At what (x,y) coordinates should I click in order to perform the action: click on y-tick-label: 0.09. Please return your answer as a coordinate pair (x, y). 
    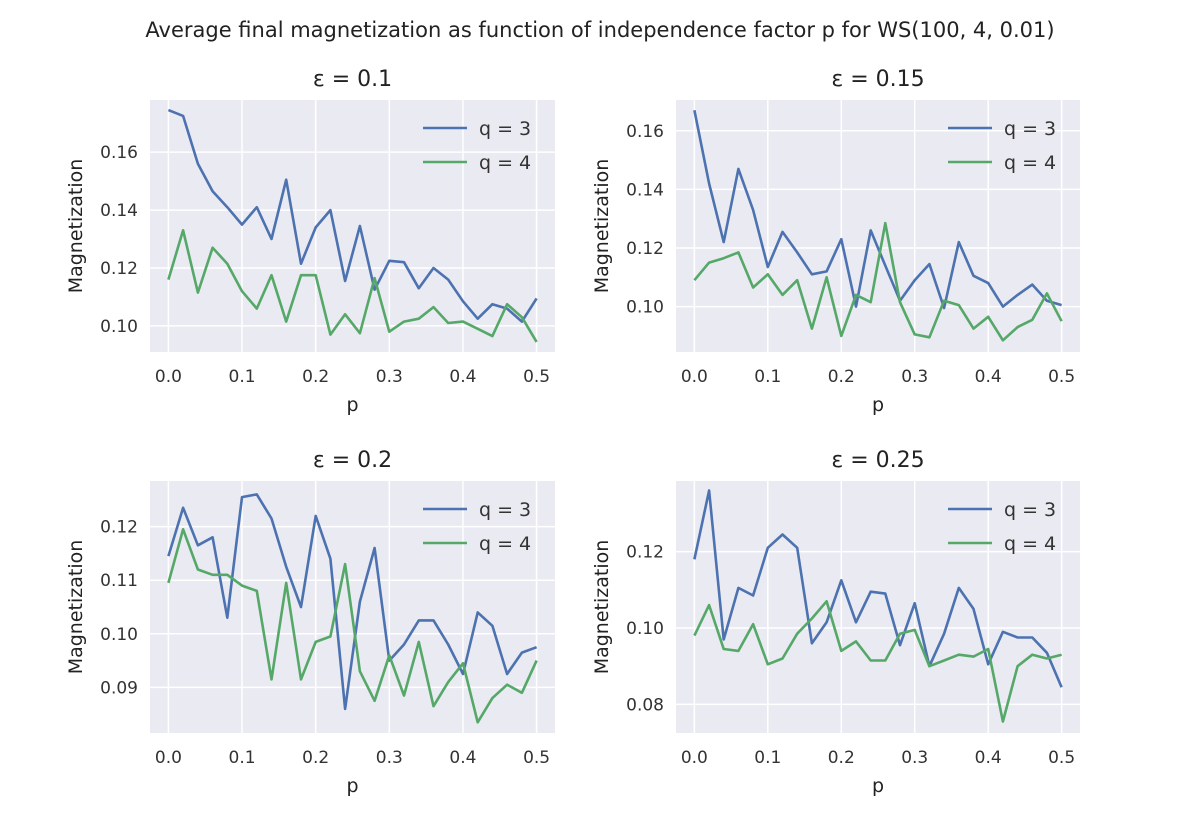
    Looking at the image, I should click on (119, 688).